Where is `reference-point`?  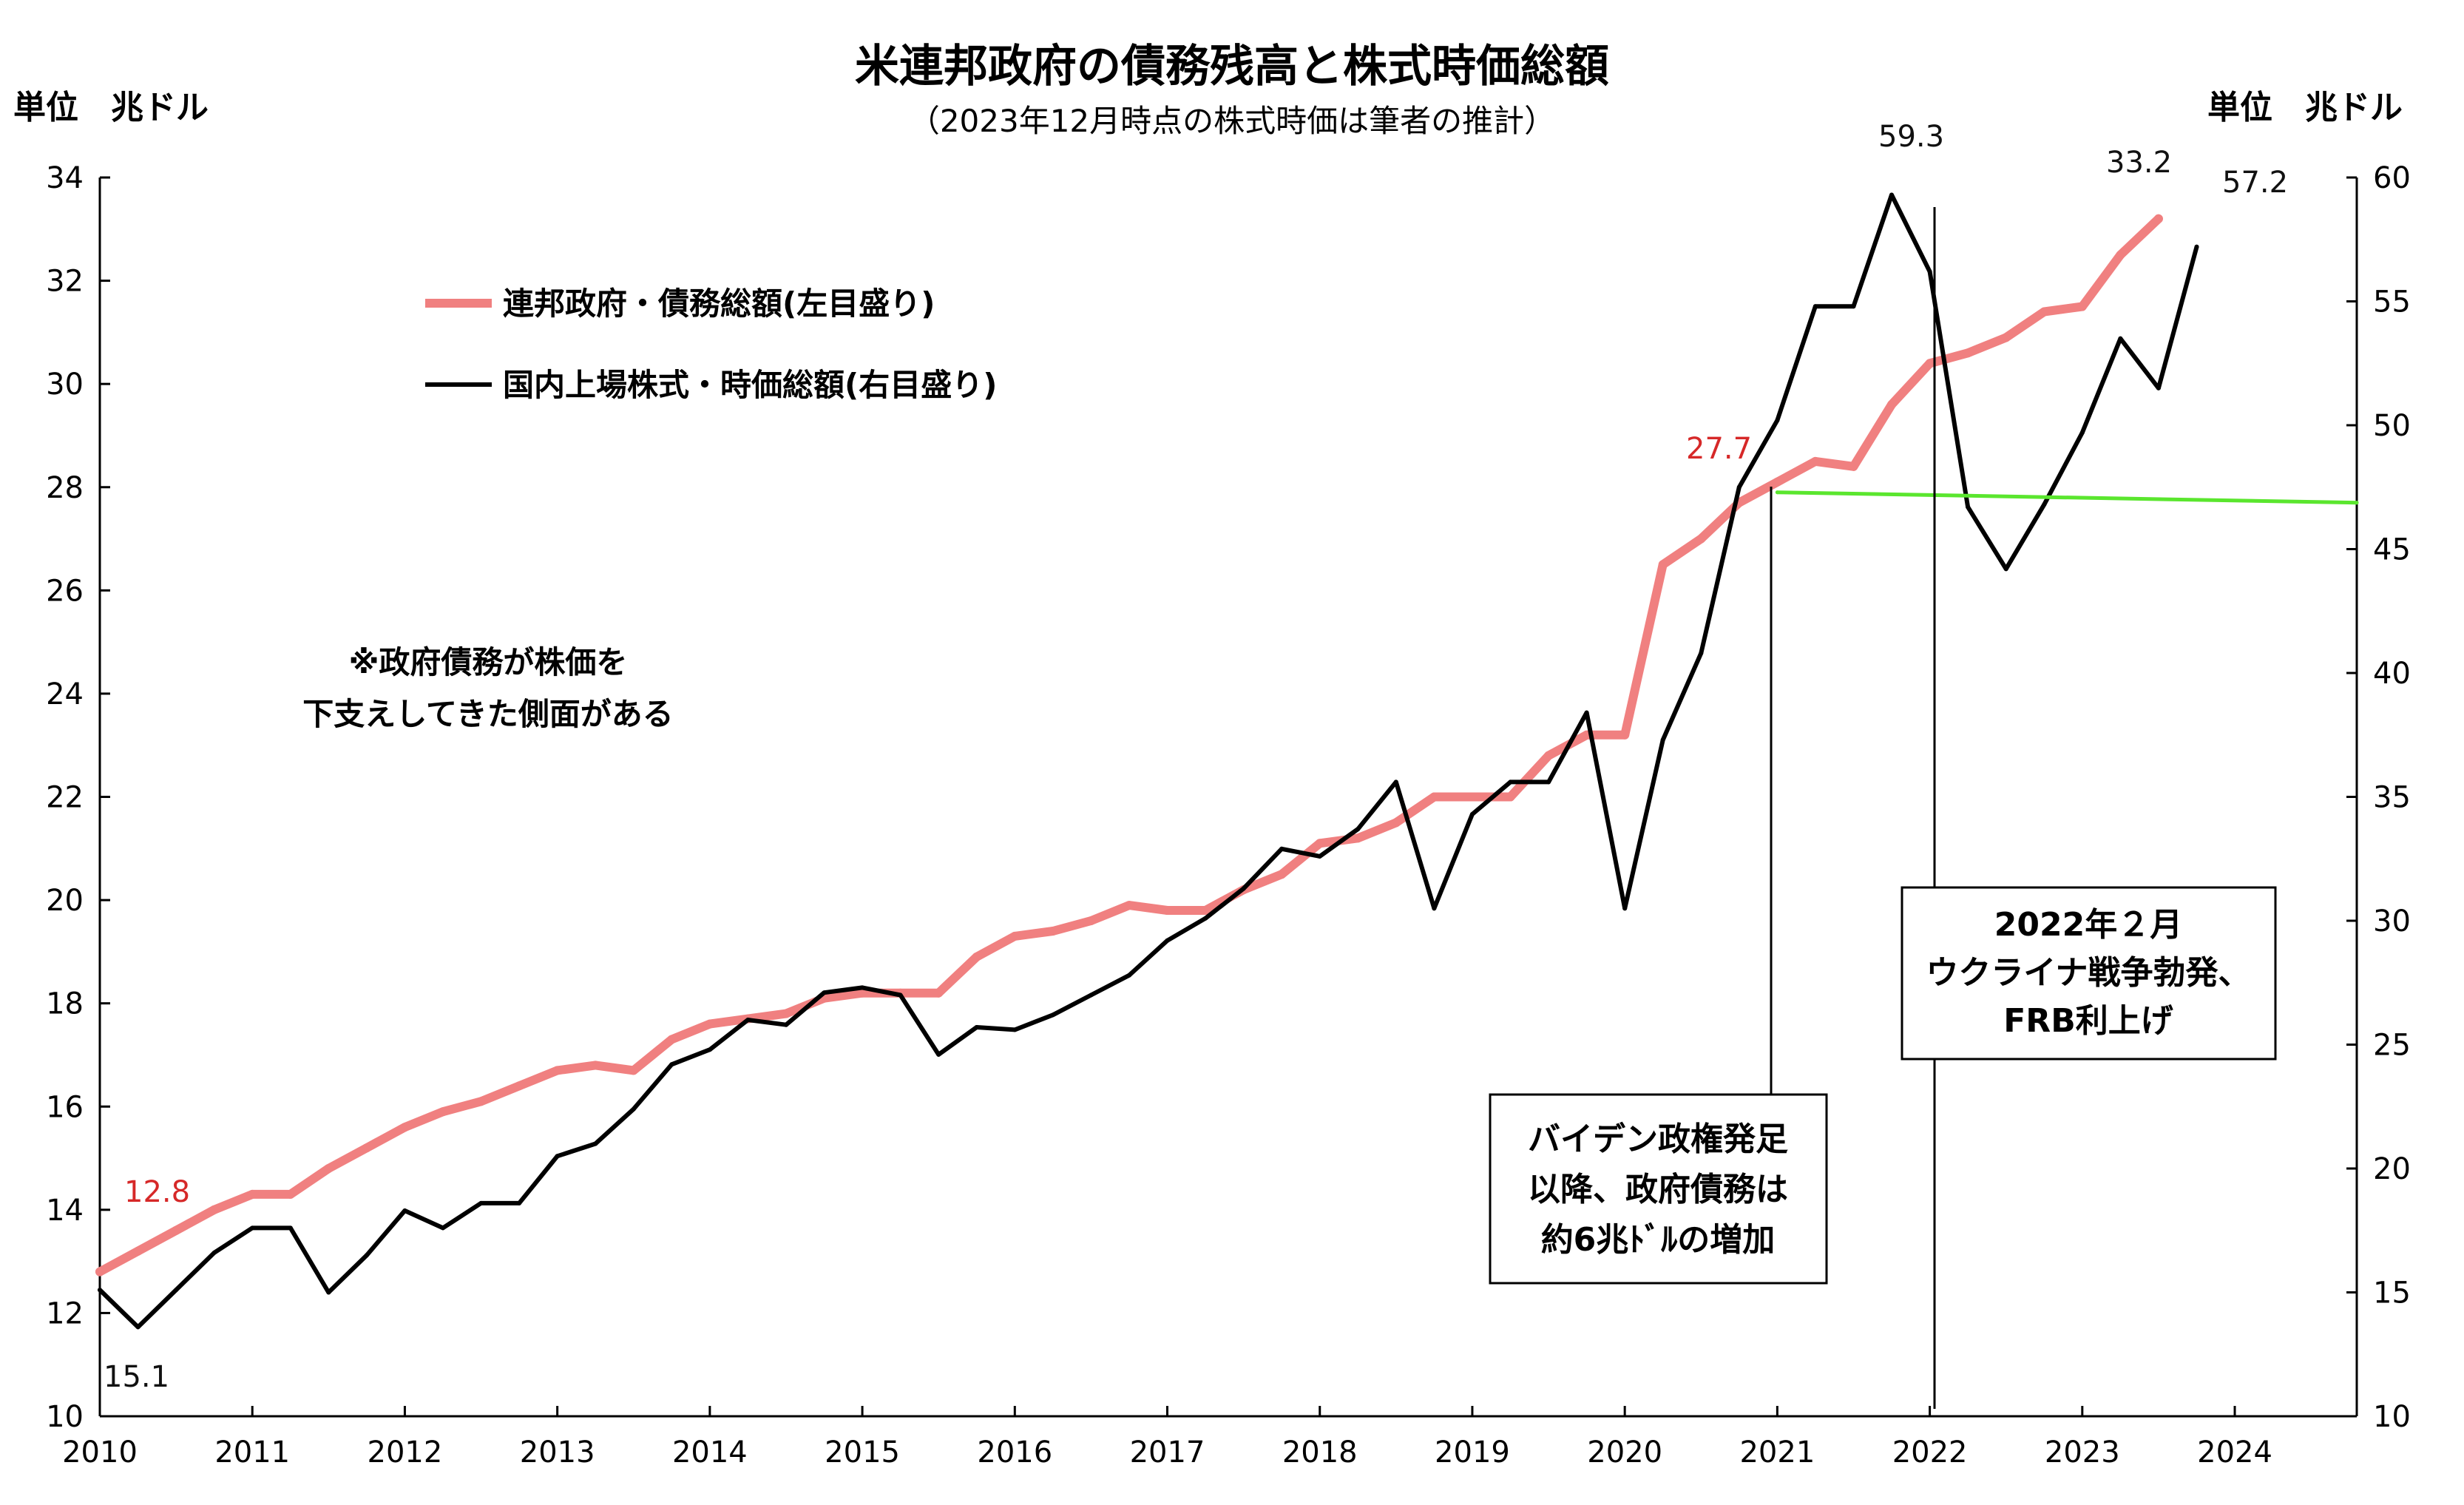 reference-point is located at coordinates (2357, 503).